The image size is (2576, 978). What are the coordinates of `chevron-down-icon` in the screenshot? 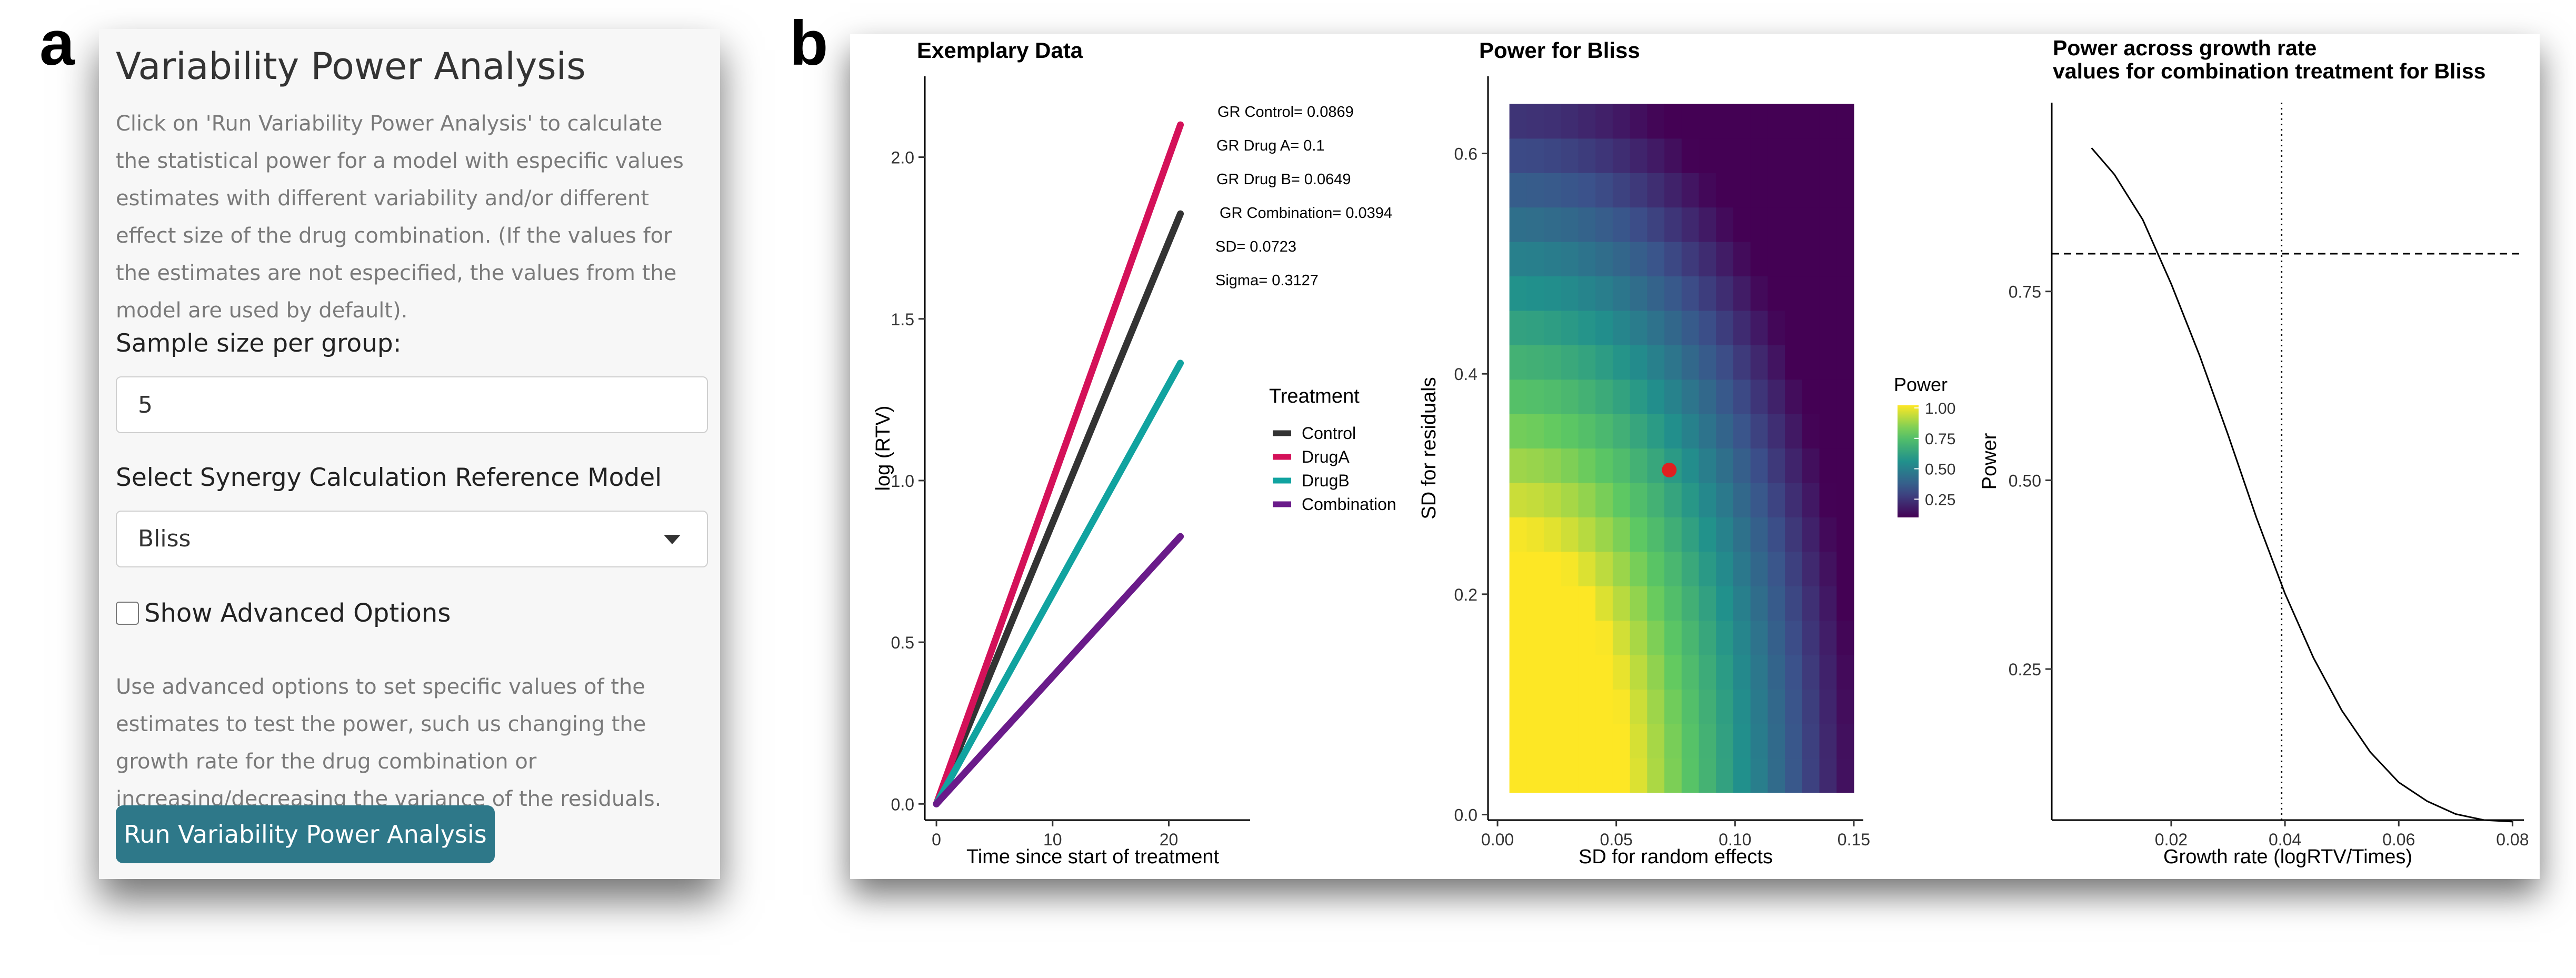 It's located at (673, 540).